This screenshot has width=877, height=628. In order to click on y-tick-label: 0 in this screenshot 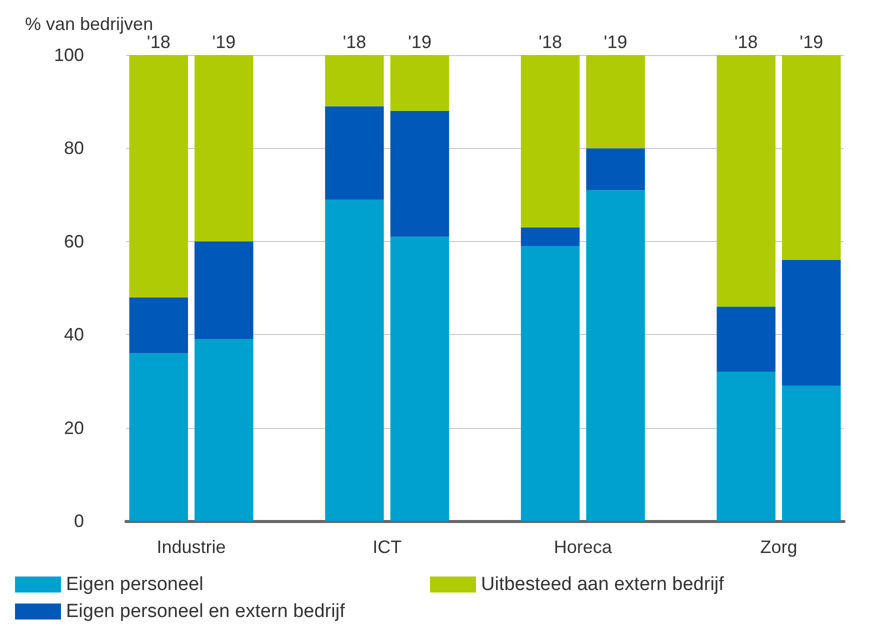, I will do `click(79, 521)`.